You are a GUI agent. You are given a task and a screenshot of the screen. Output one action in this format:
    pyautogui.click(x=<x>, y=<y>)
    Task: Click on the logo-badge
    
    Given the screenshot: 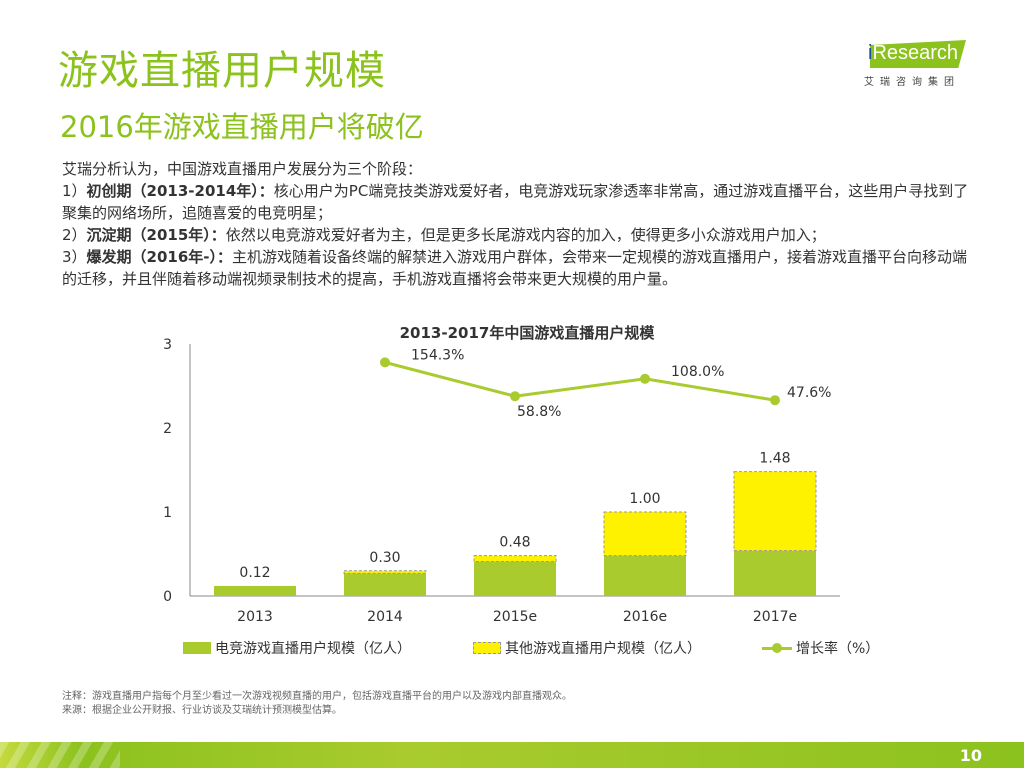 What is the action you would take?
    pyautogui.click(x=918, y=54)
    